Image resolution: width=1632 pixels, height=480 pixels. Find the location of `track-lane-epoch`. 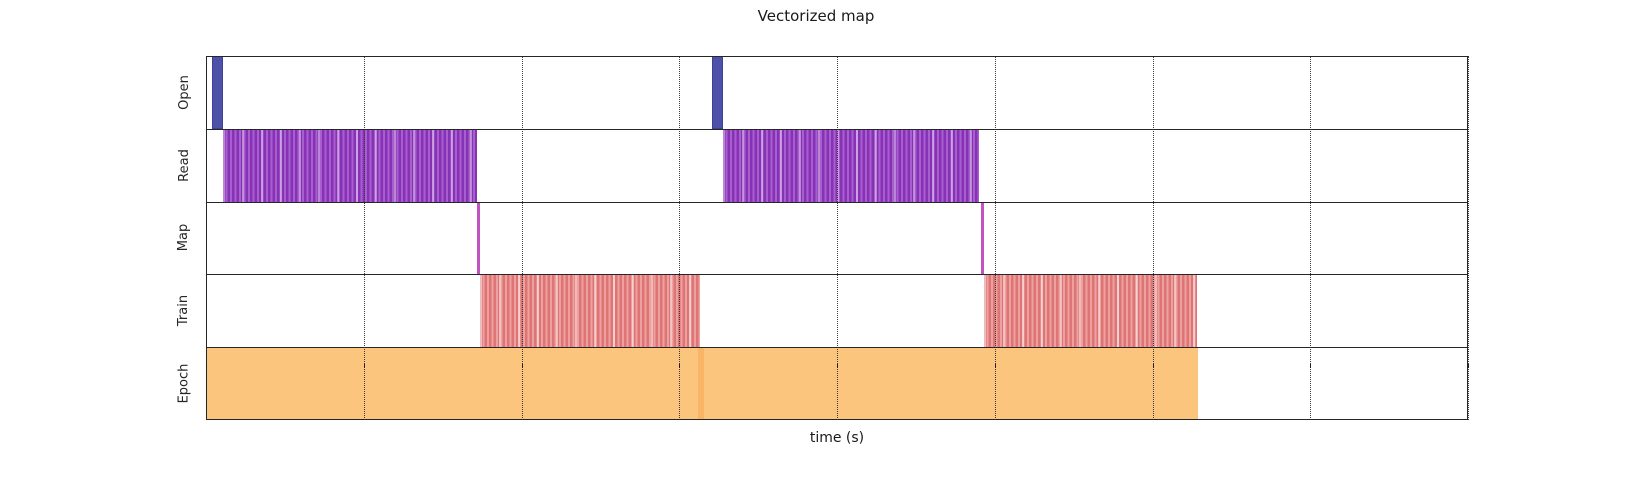

track-lane-epoch is located at coordinates (837, 383).